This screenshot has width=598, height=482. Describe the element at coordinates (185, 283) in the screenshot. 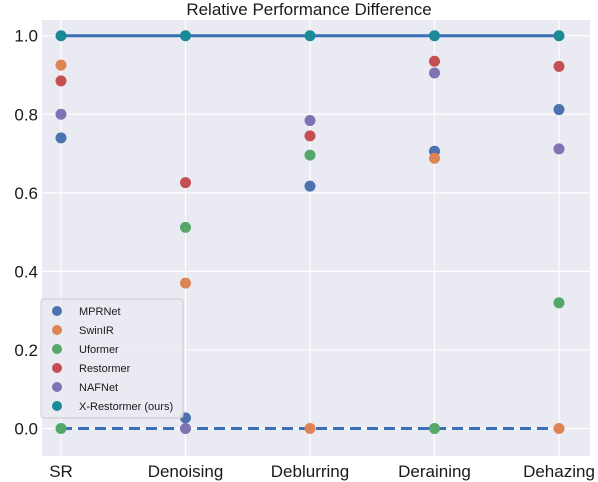

I see `point-swinir-denoising` at that location.